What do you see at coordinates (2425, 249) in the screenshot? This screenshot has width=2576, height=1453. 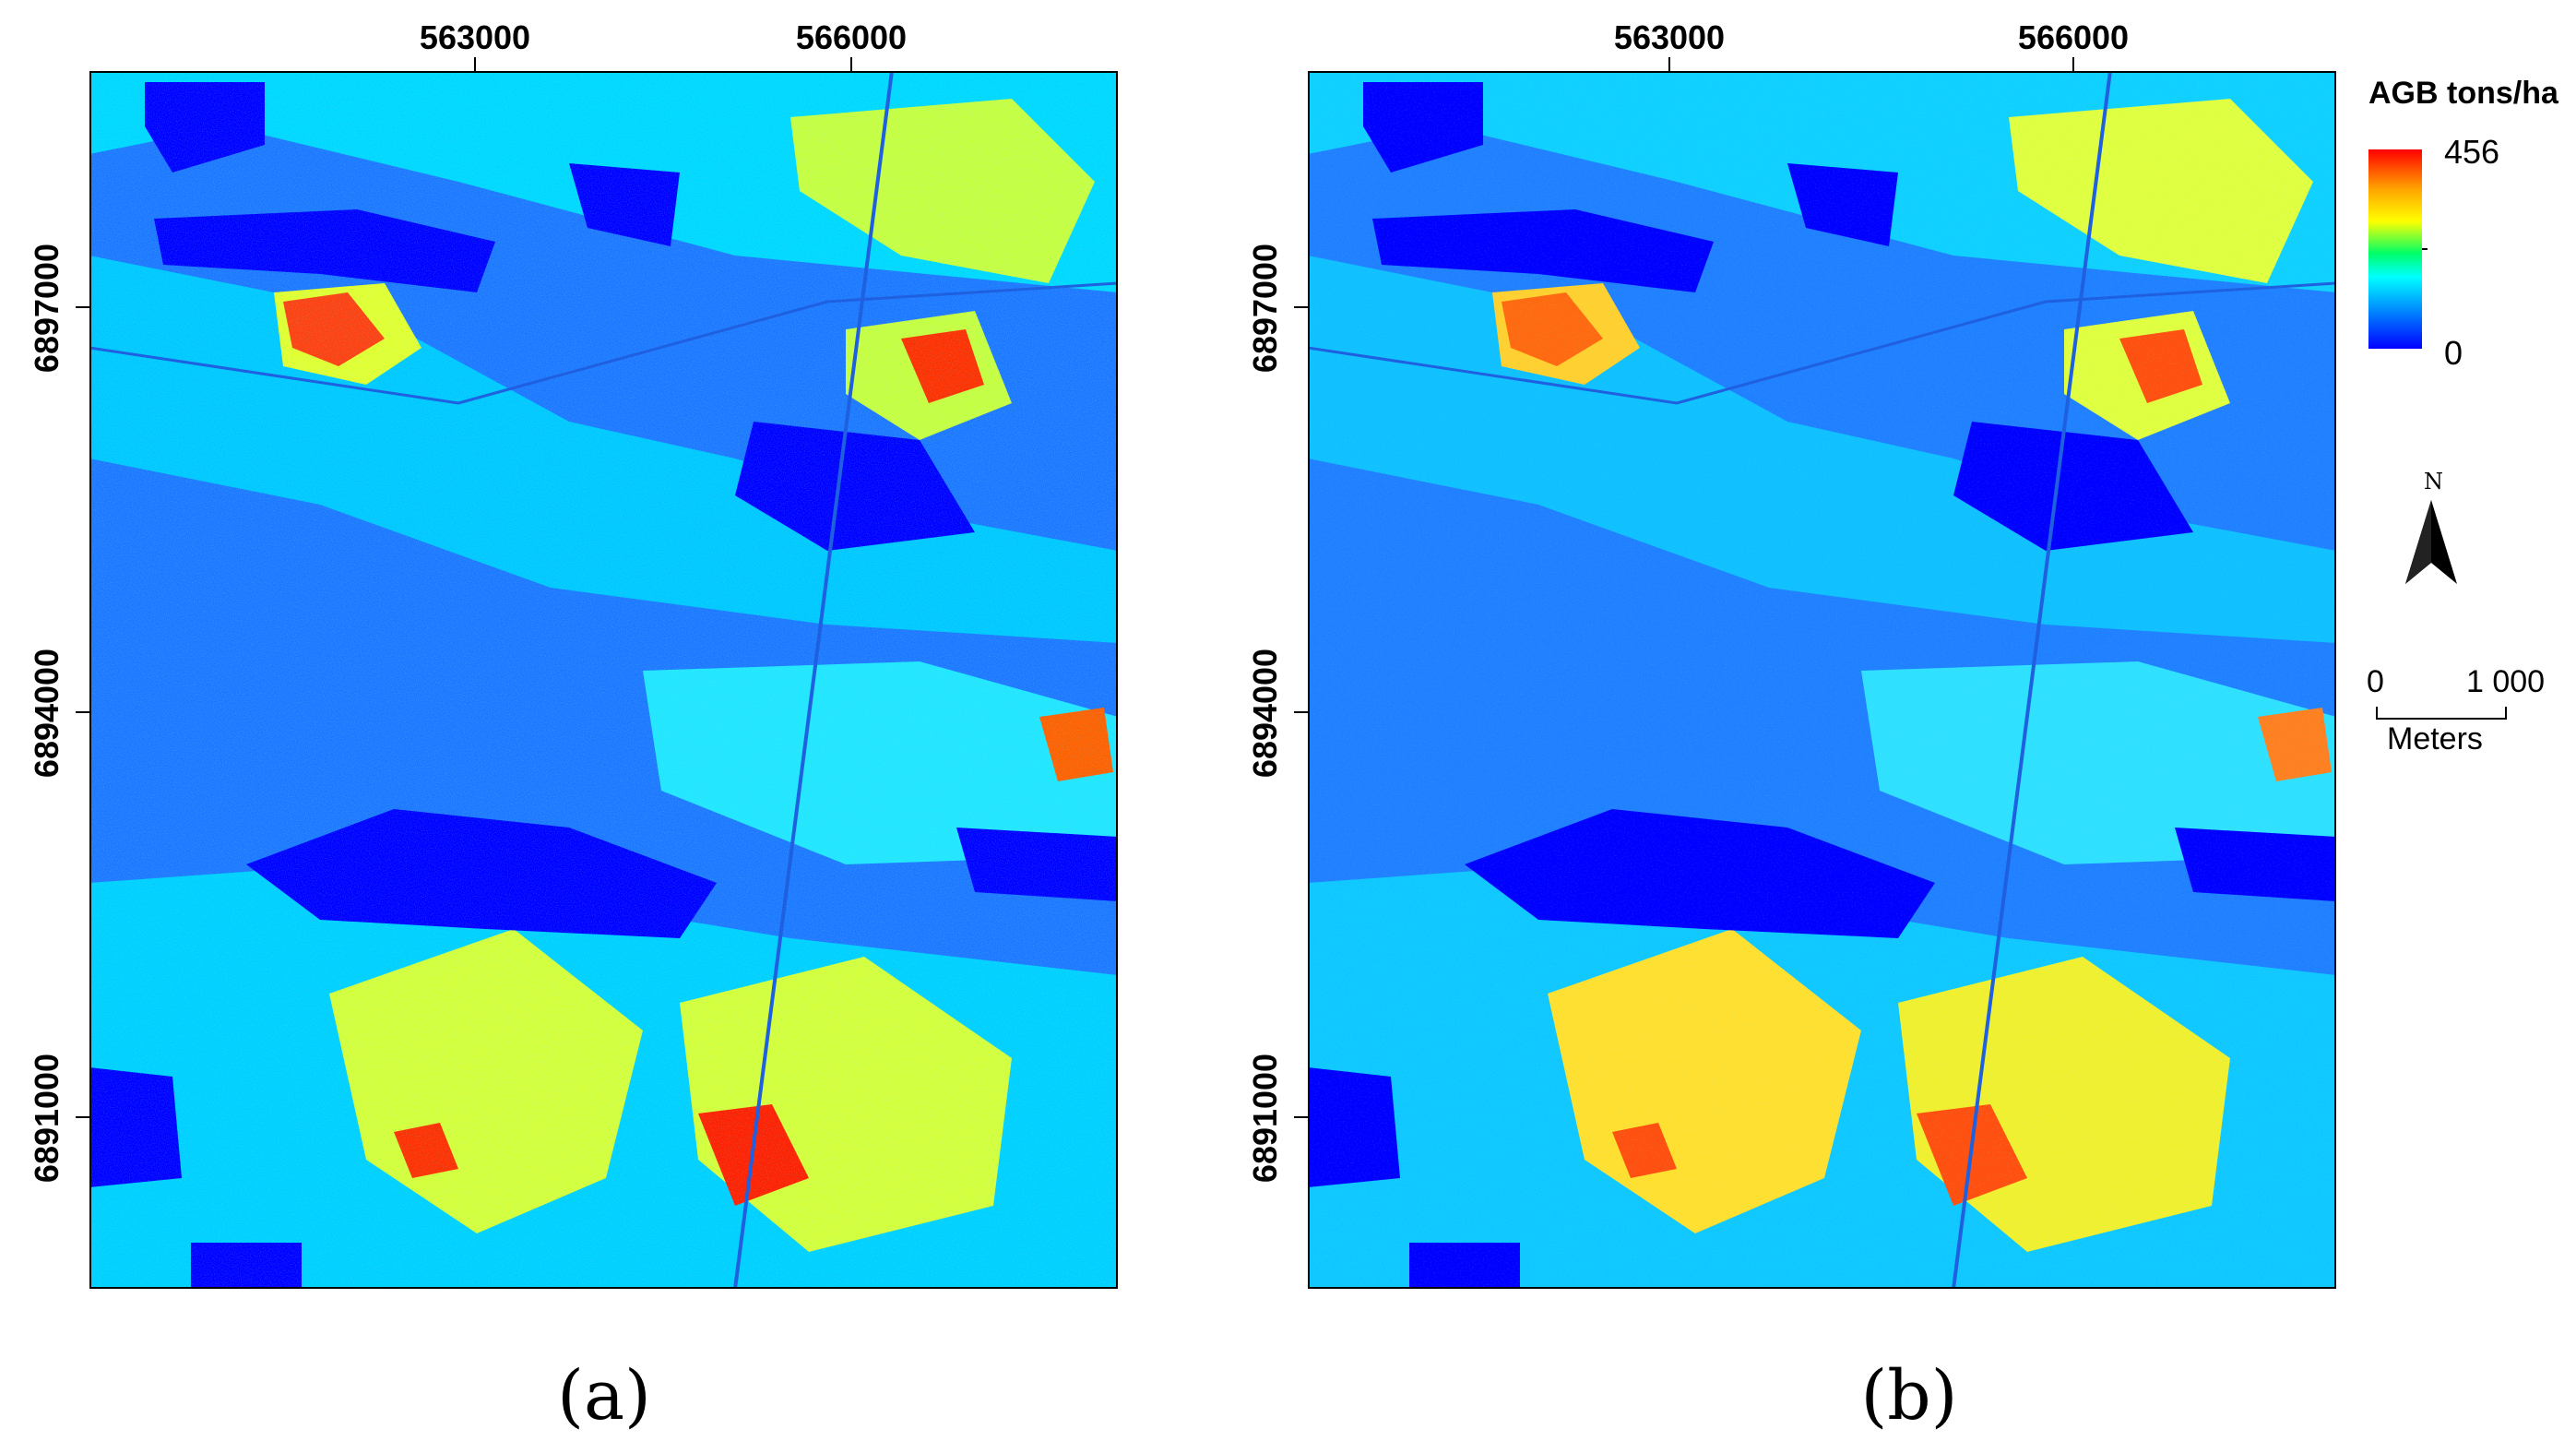 I see `legend-mid-tick` at bounding box center [2425, 249].